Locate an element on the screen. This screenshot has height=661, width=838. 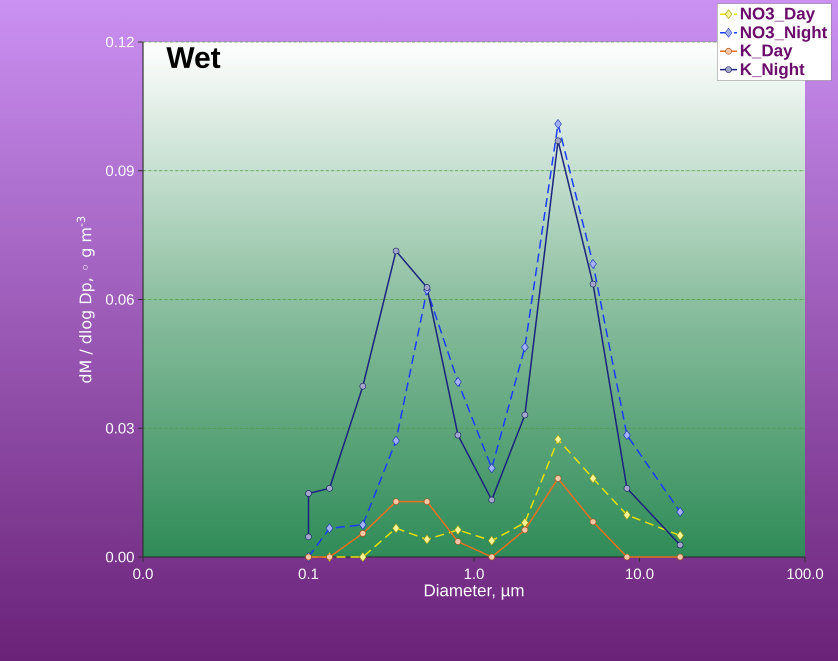
chart-title: Wet is located at coordinates (193, 57).